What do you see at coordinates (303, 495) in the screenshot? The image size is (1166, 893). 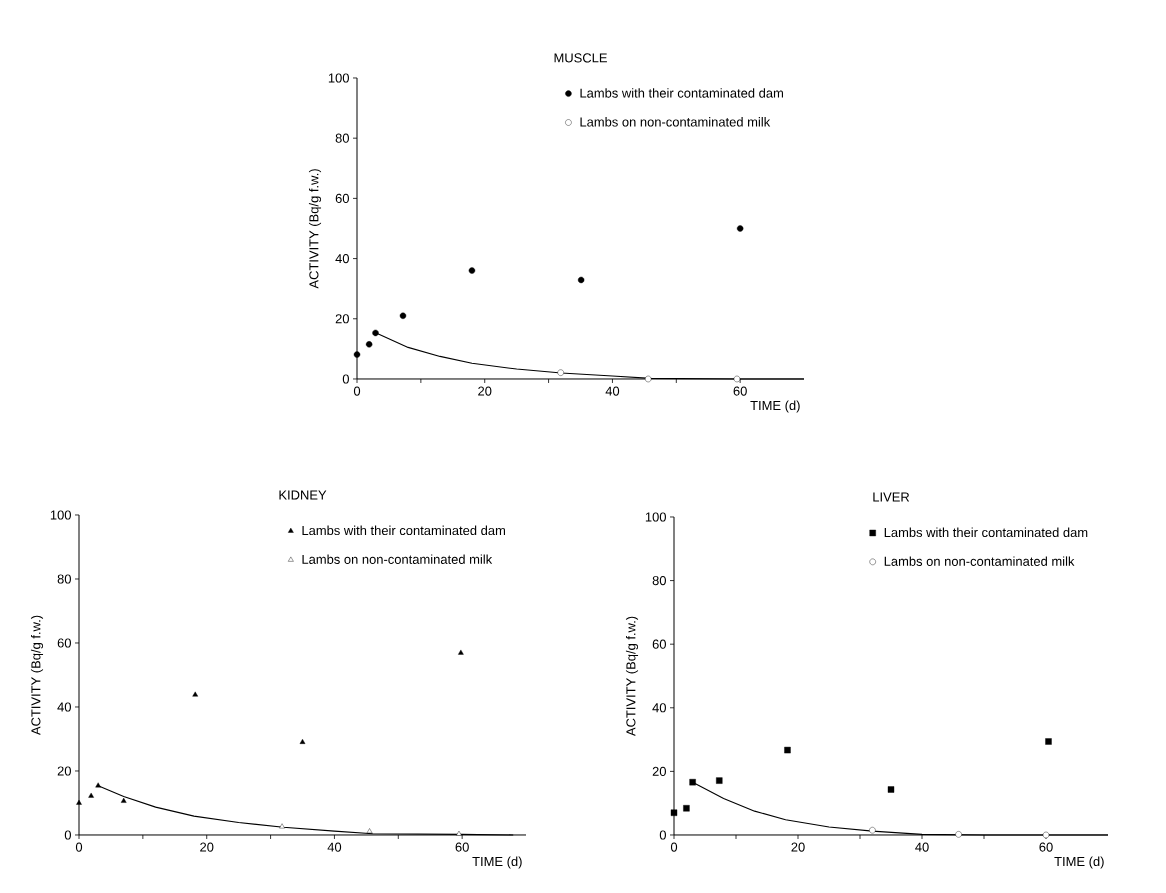 I see `chart-title: KIDNEY` at bounding box center [303, 495].